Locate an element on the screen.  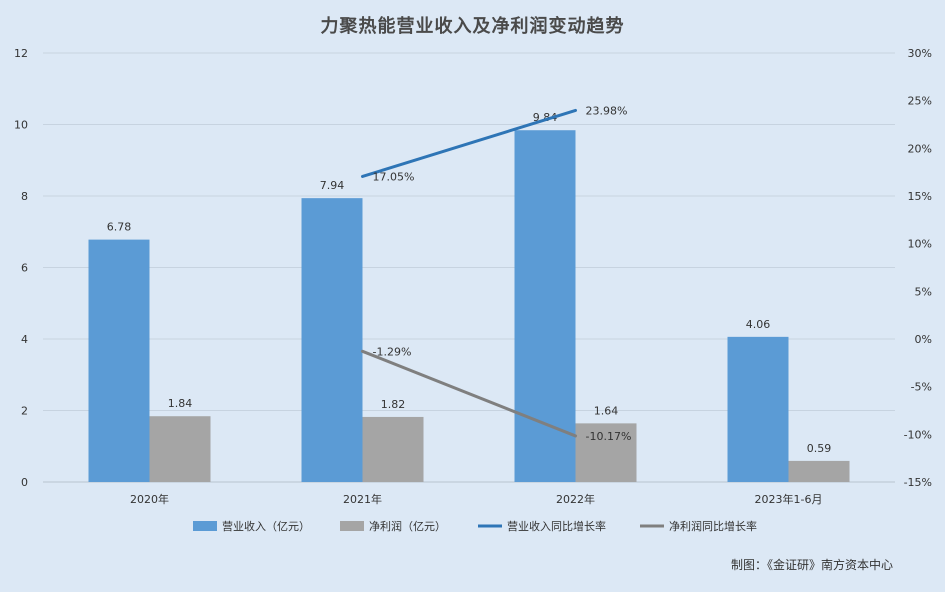
line-data-label: 23.98% is located at coordinates (607, 110).